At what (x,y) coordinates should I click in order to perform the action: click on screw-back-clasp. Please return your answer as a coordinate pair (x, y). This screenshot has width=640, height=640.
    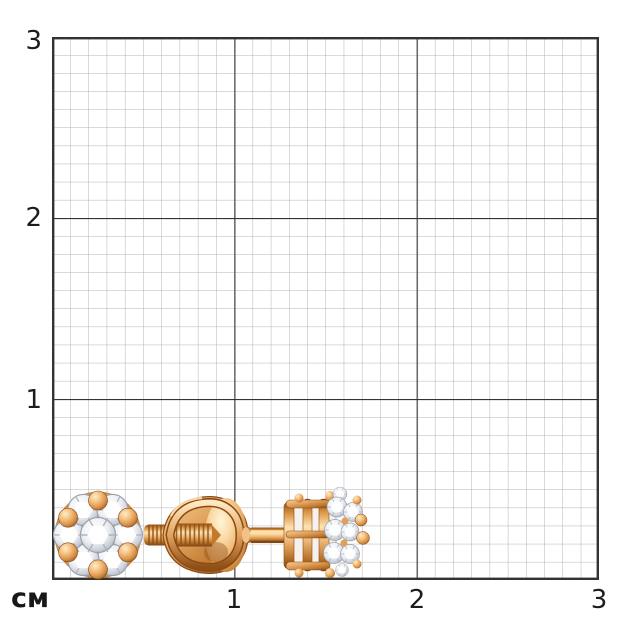
    Looking at the image, I should click on (197, 535).